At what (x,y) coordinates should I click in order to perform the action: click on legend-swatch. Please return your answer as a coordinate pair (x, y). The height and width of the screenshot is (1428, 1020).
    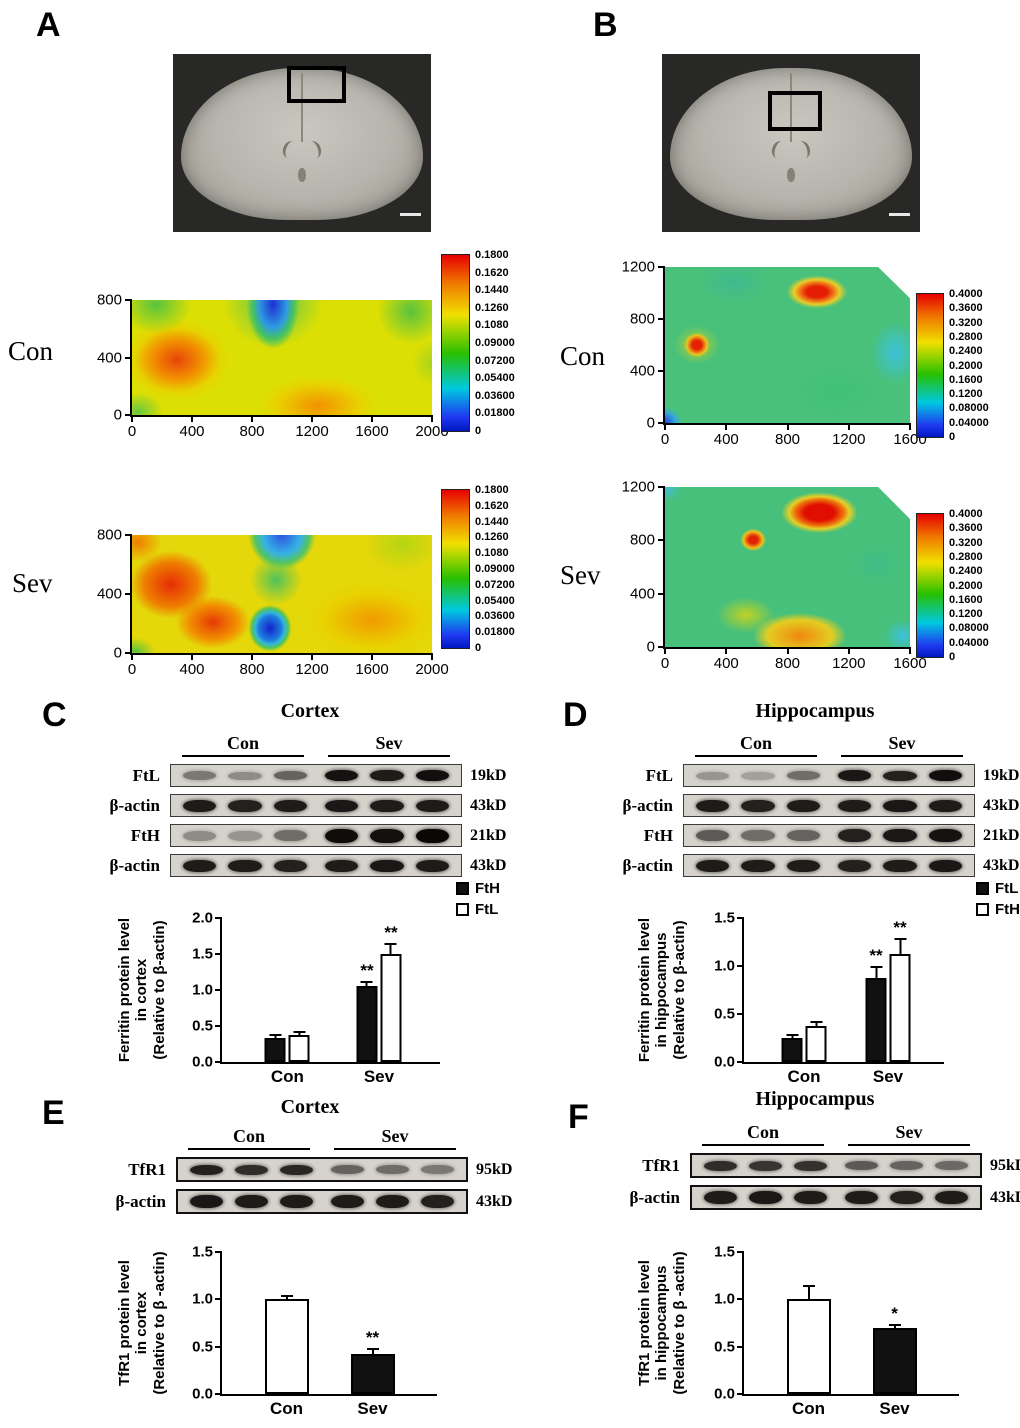
    Looking at the image, I should click on (982, 909).